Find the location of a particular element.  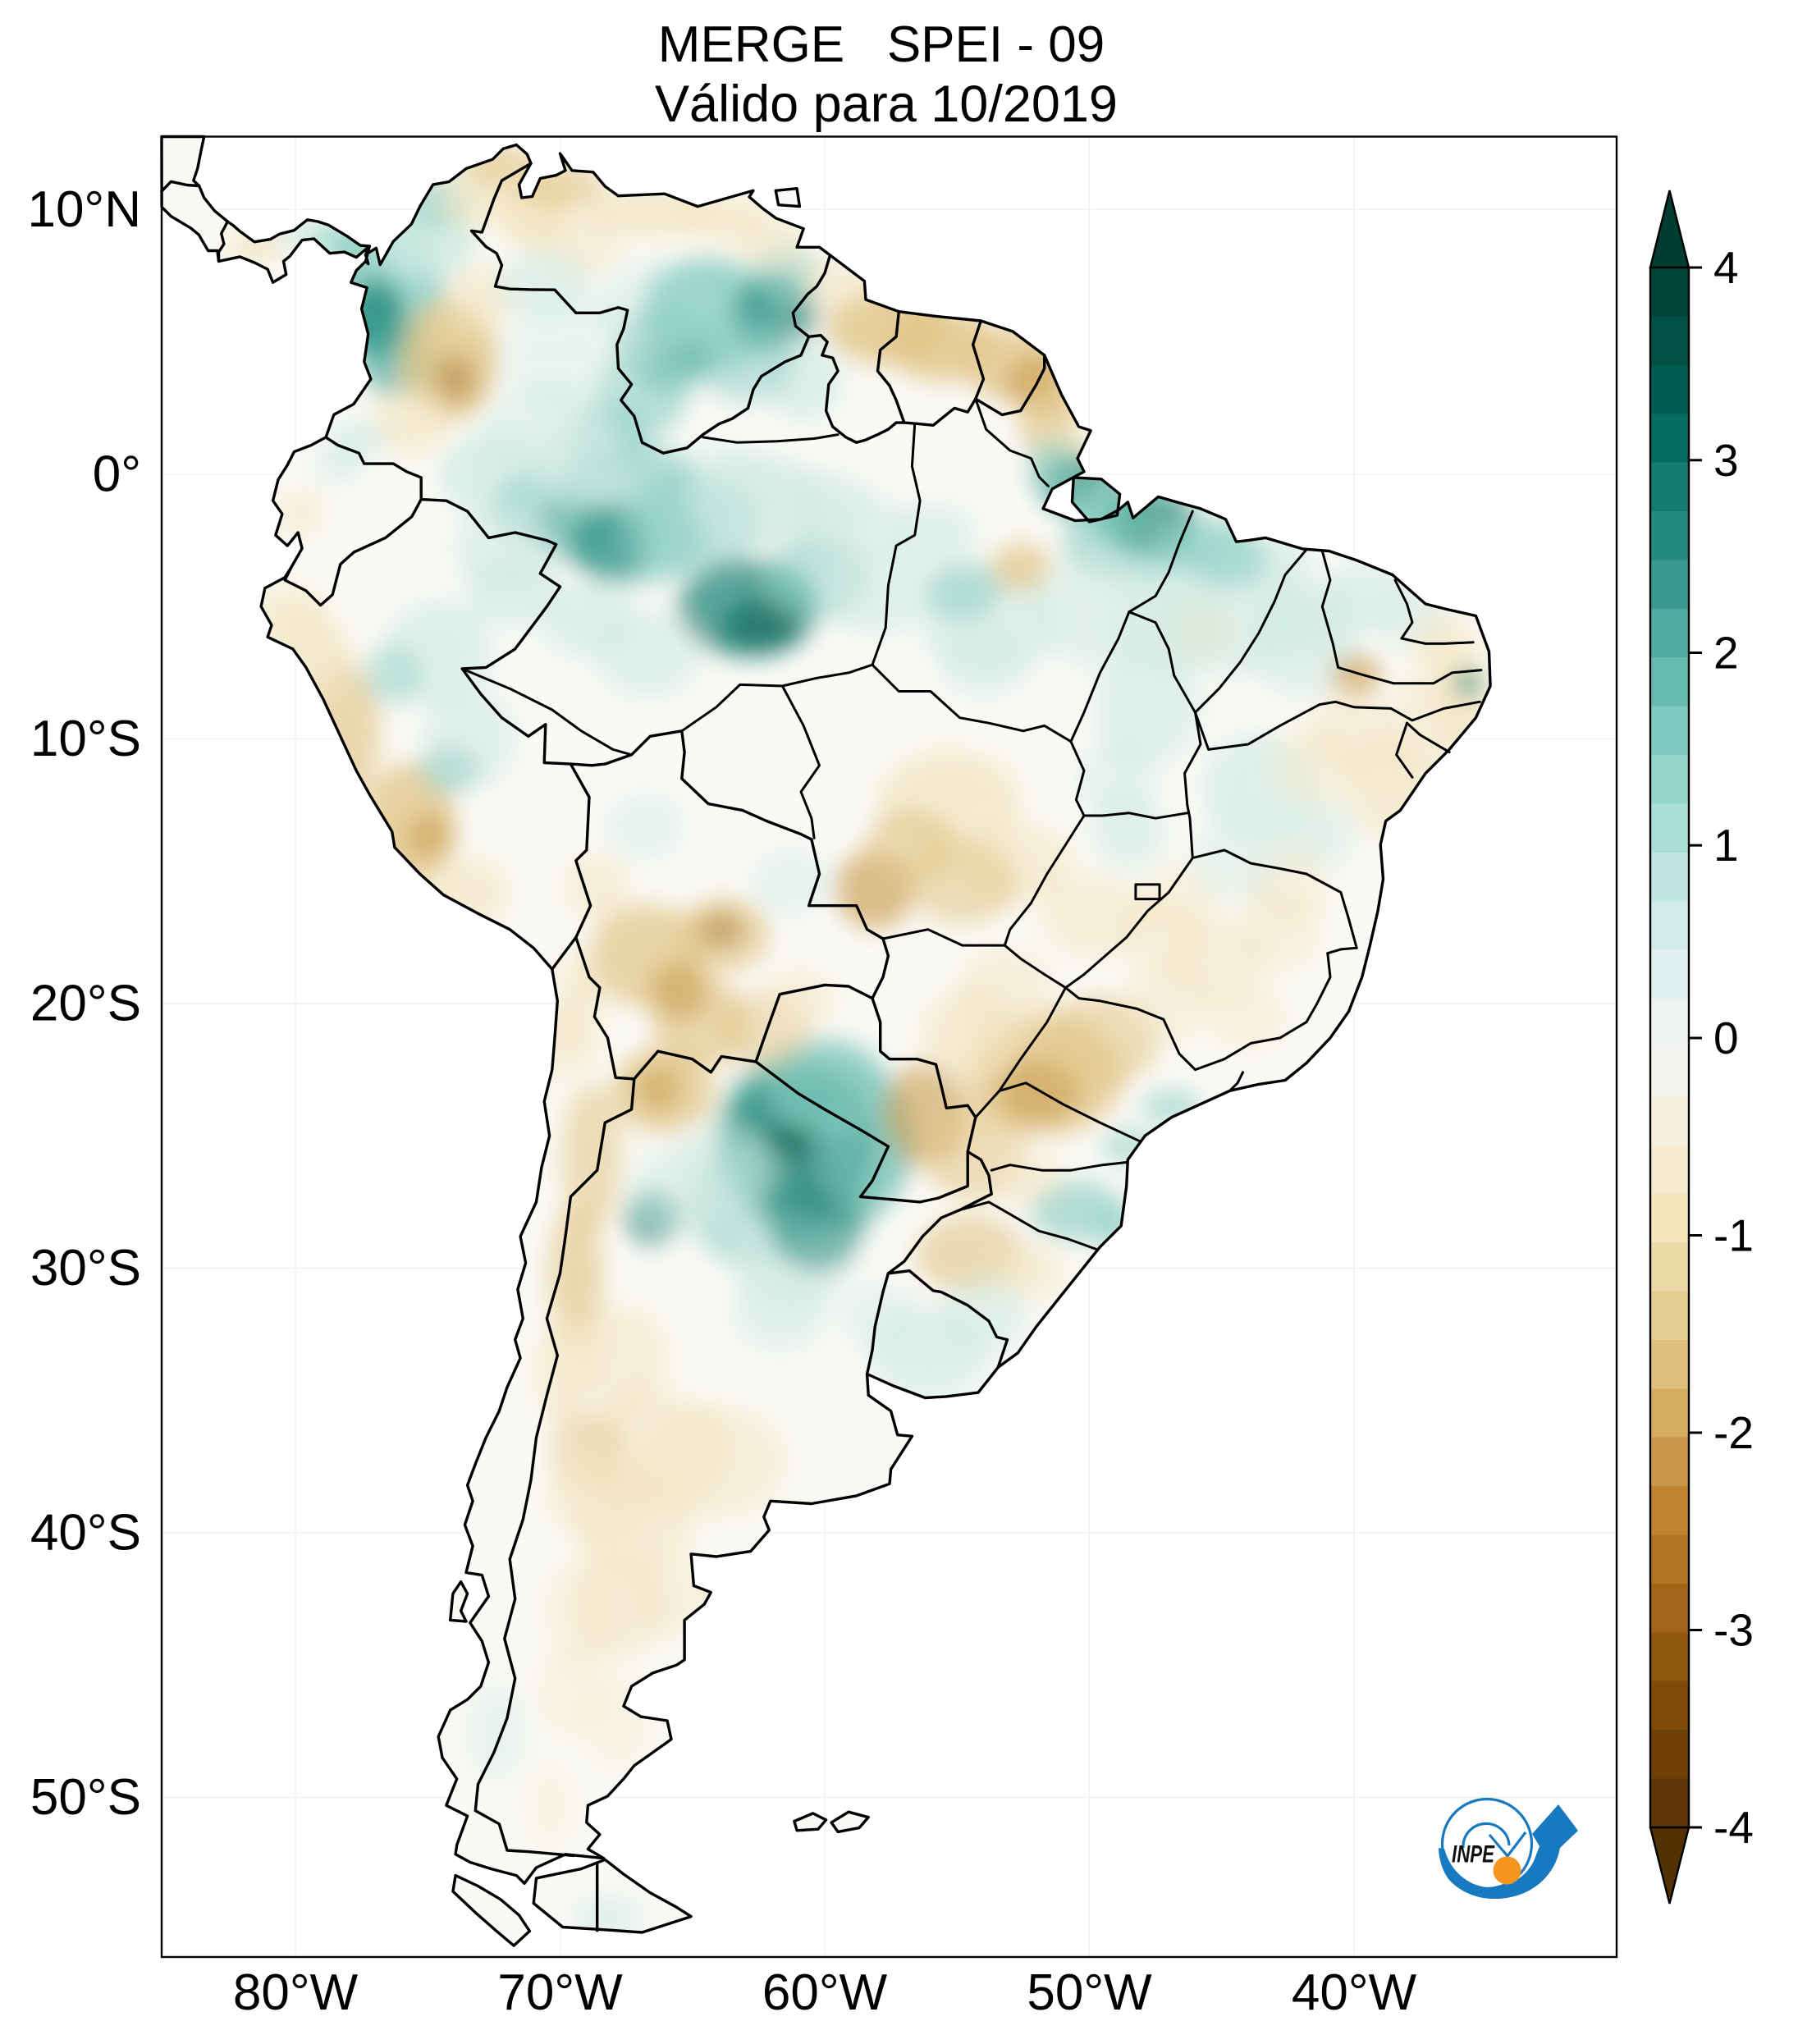

svg-text: 0 is located at coordinates (1726, 1038).